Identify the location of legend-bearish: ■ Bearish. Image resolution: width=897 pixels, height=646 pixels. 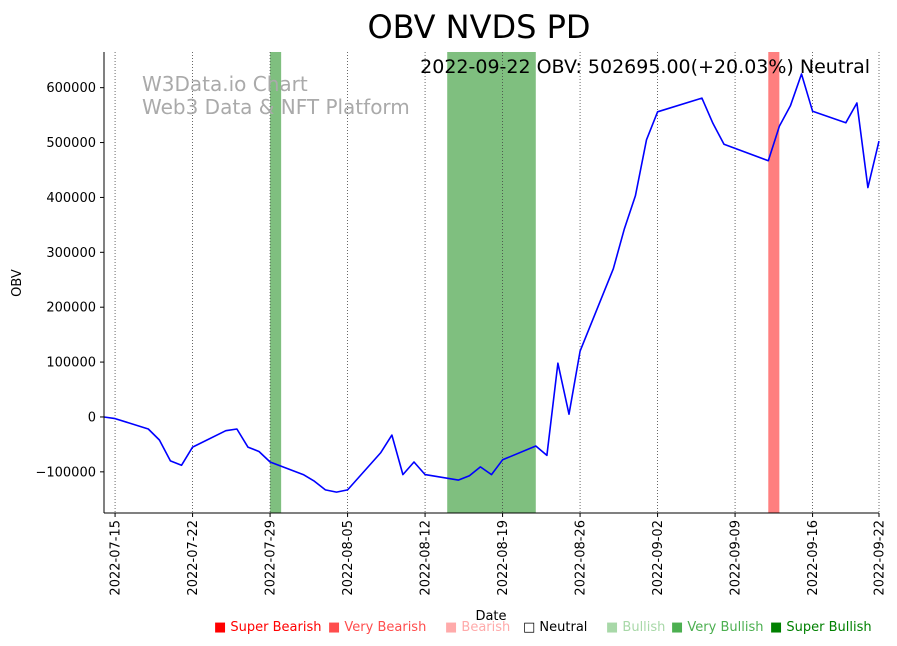
(478, 627).